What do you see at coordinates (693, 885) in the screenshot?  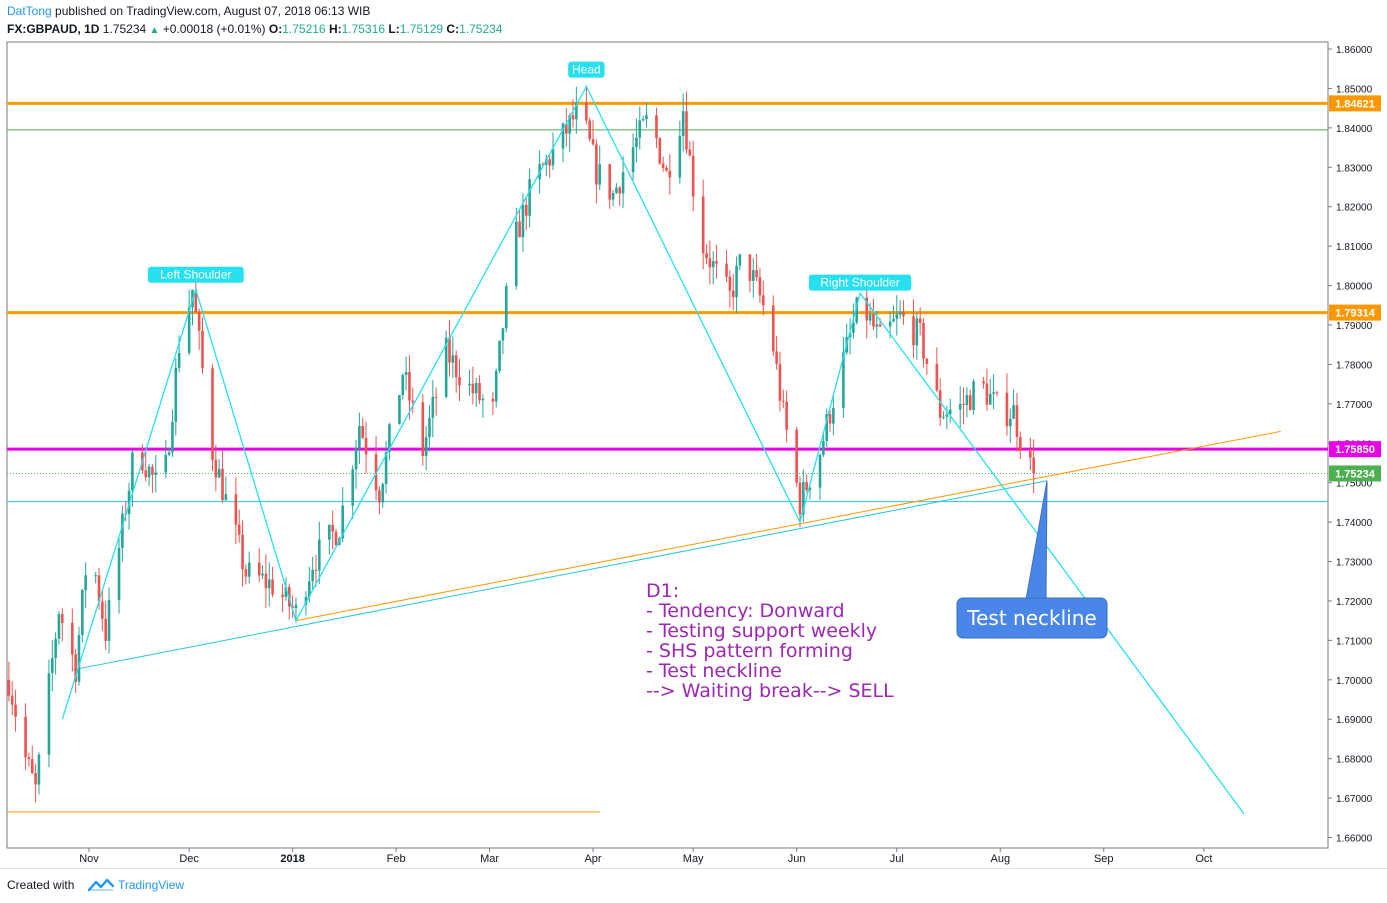 I see `footer: Created with TradingView` at bounding box center [693, 885].